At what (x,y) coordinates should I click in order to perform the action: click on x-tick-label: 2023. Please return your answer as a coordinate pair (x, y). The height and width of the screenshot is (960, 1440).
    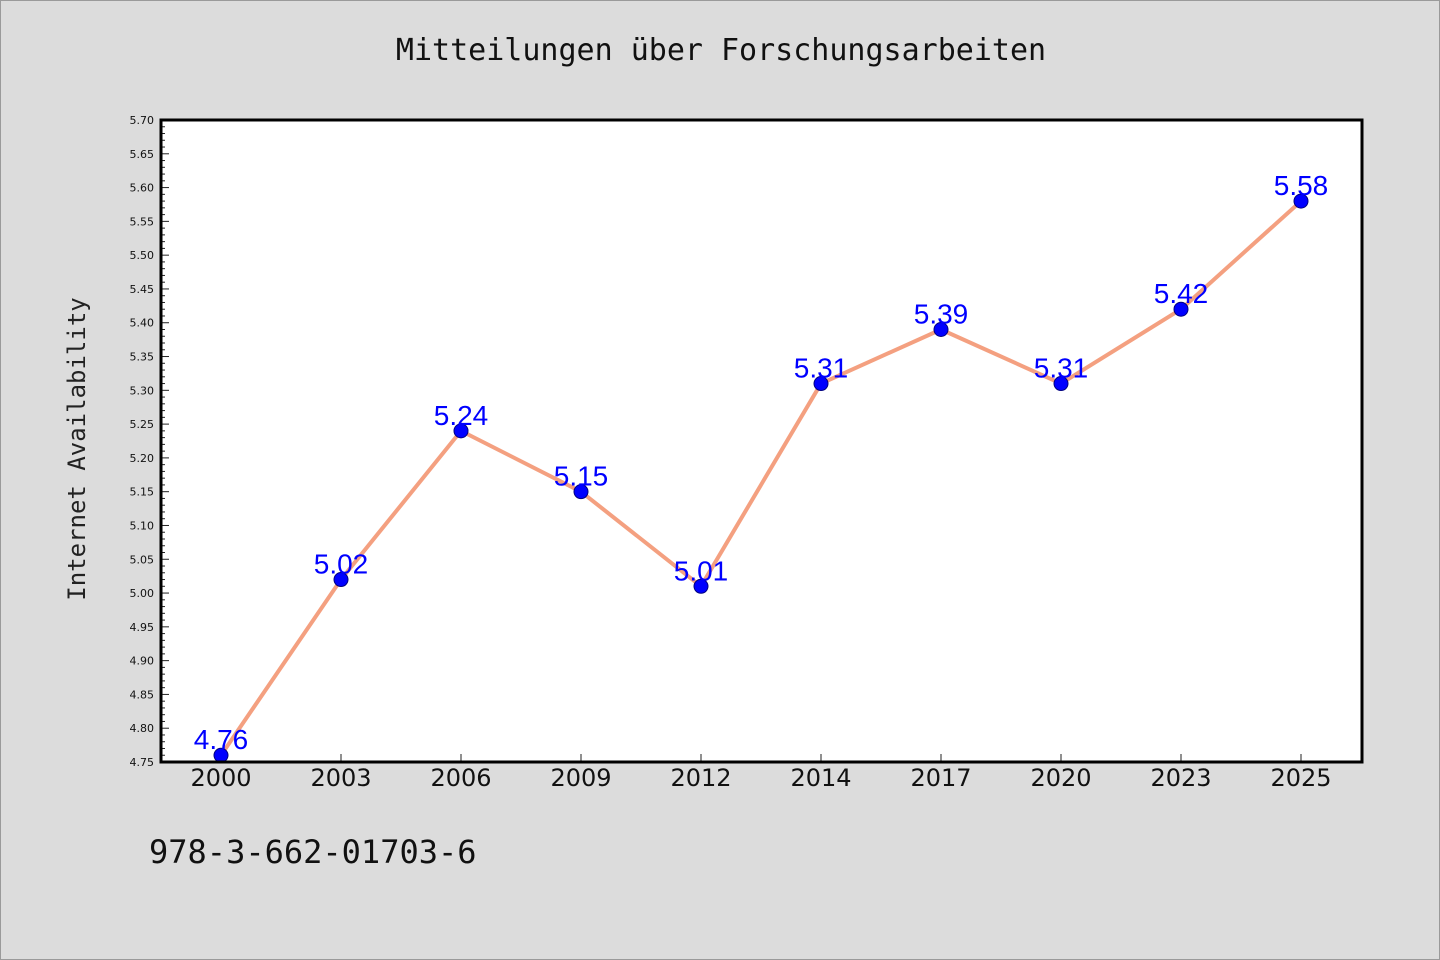
    Looking at the image, I should click on (1180, 778).